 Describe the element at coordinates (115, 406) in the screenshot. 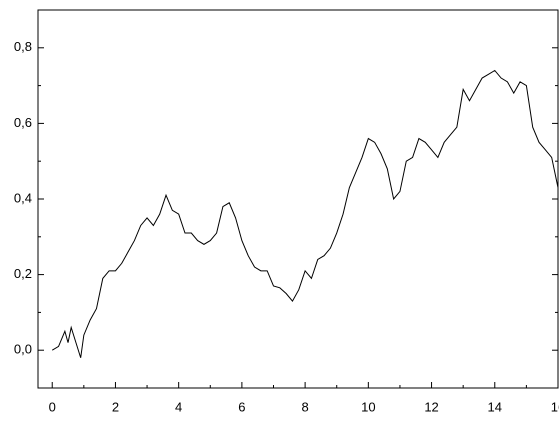

I see `x-tick-label: 2` at that location.